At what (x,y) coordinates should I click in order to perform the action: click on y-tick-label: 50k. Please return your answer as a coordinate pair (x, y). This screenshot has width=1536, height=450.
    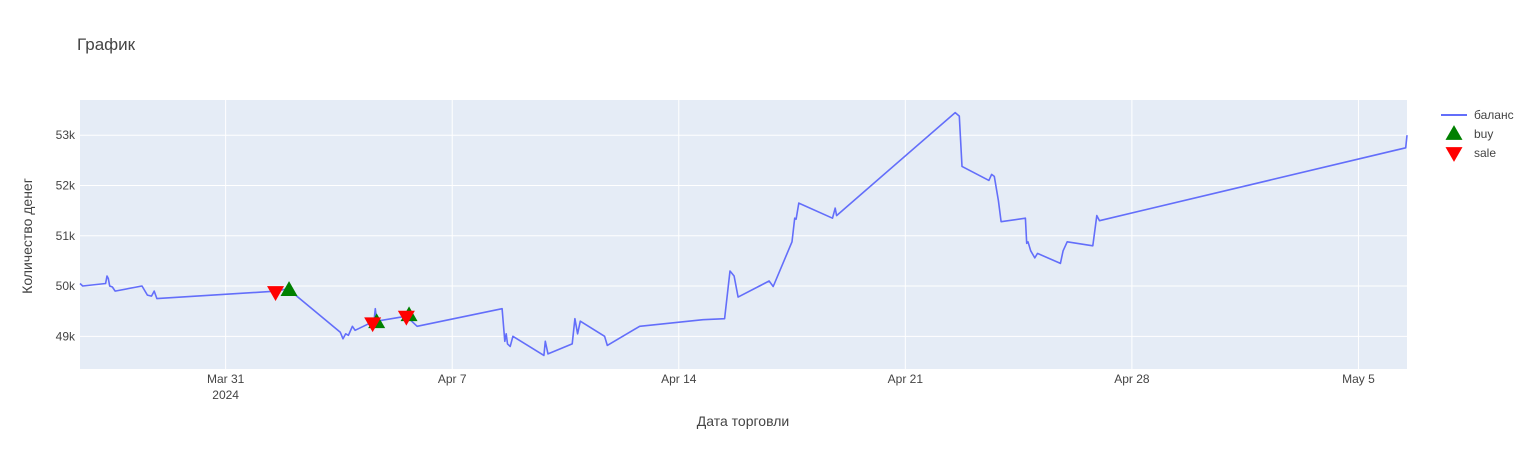
    Looking at the image, I should click on (66, 286).